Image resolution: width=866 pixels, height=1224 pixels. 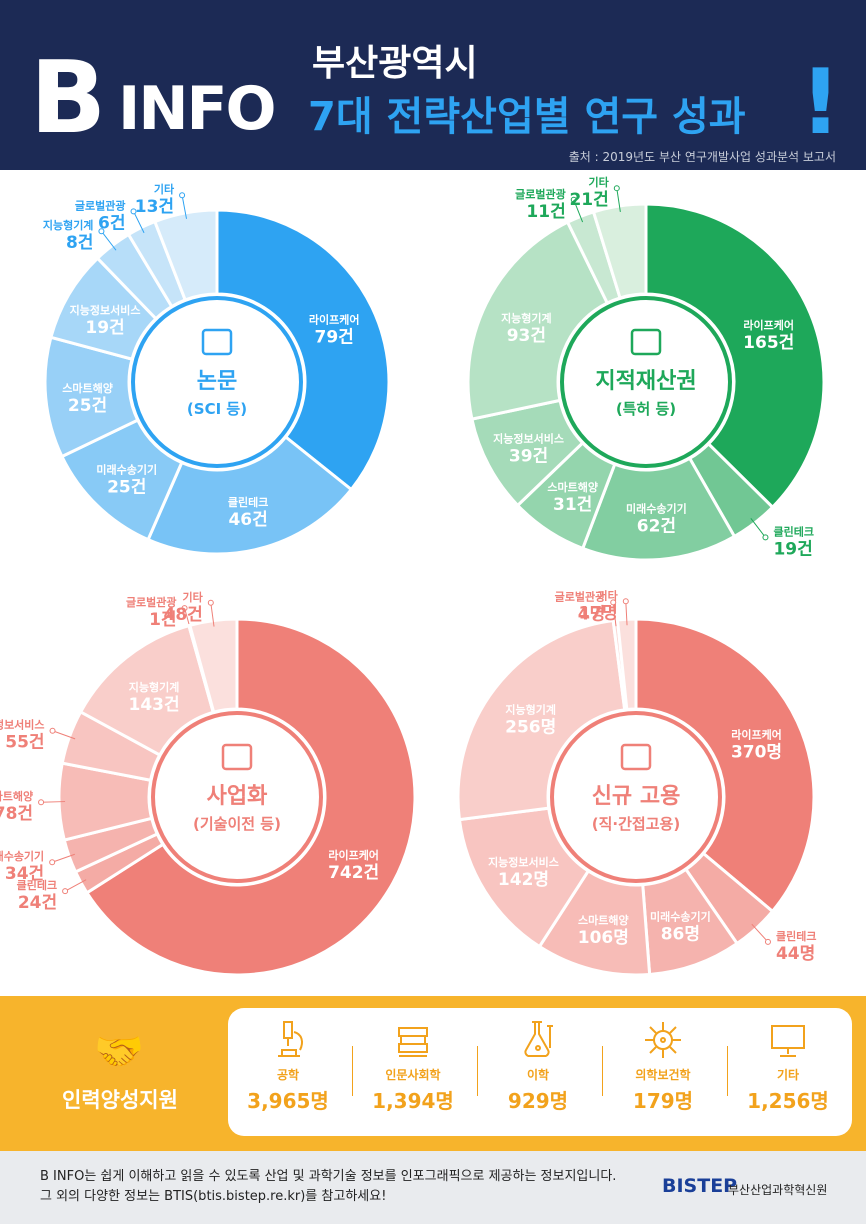 I want to click on slice-value: 143건, so click(x=154, y=705).